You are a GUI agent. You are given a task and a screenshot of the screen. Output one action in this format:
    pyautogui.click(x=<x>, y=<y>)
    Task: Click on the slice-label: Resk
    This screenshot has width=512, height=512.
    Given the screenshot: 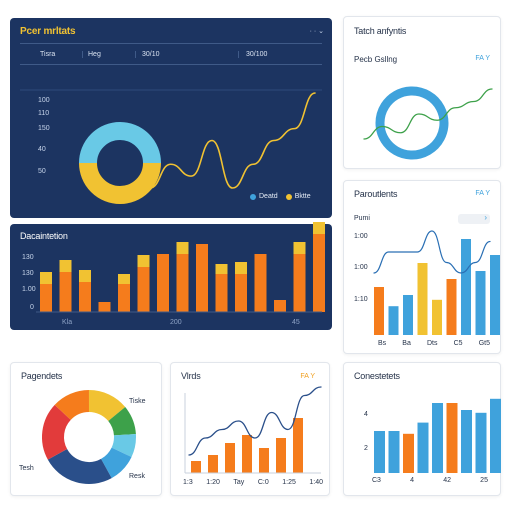 What is the action you would take?
    pyautogui.click(x=137, y=476)
    